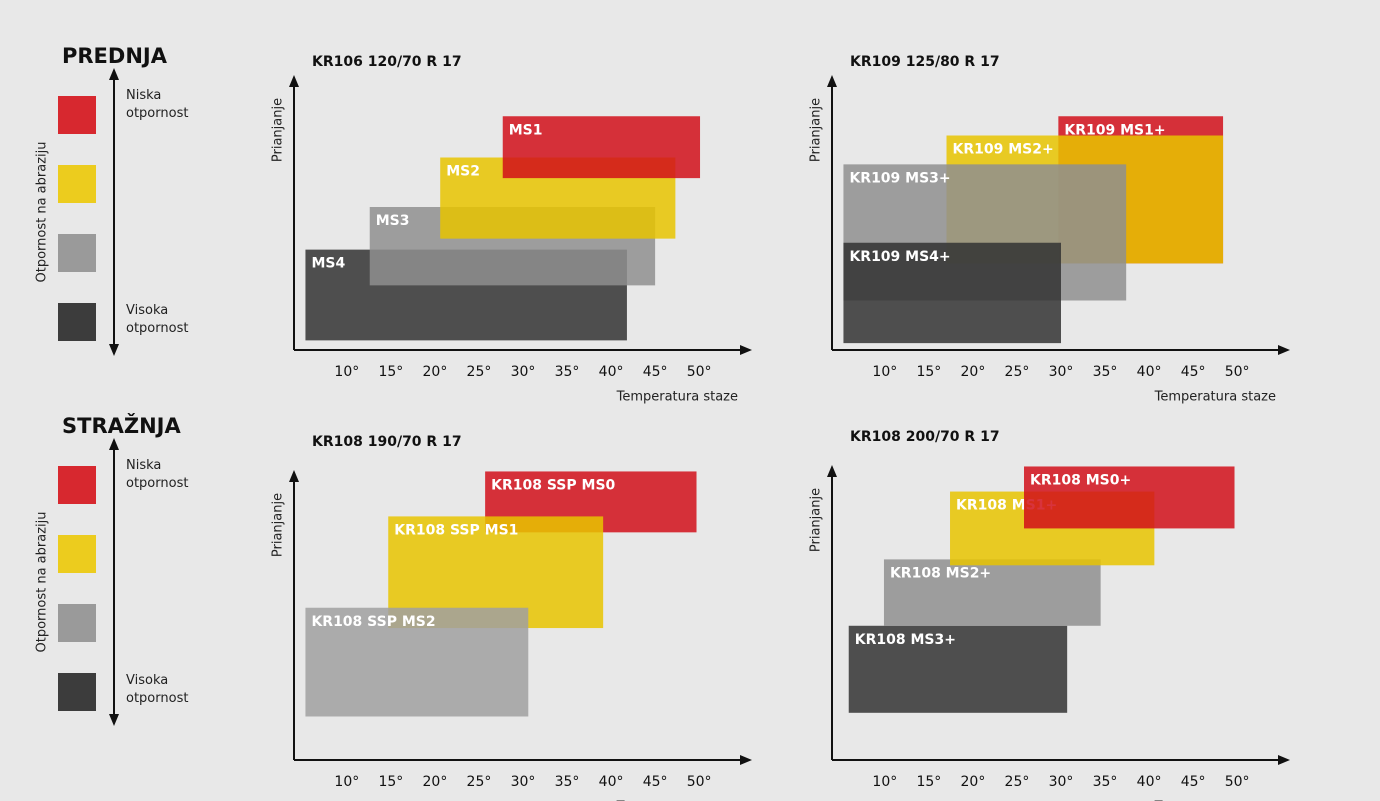 The image size is (1380, 801). What do you see at coordinates (905, 640) in the screenshot?
I see `bar-label: KR108 MS3+` at bounding box center [905, 640].